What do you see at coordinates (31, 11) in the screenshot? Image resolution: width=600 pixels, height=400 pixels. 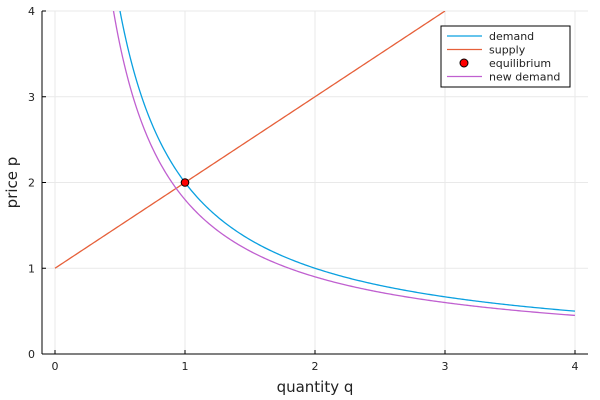 I see `y-tick-label: 4` at bounding box center [31, 11].